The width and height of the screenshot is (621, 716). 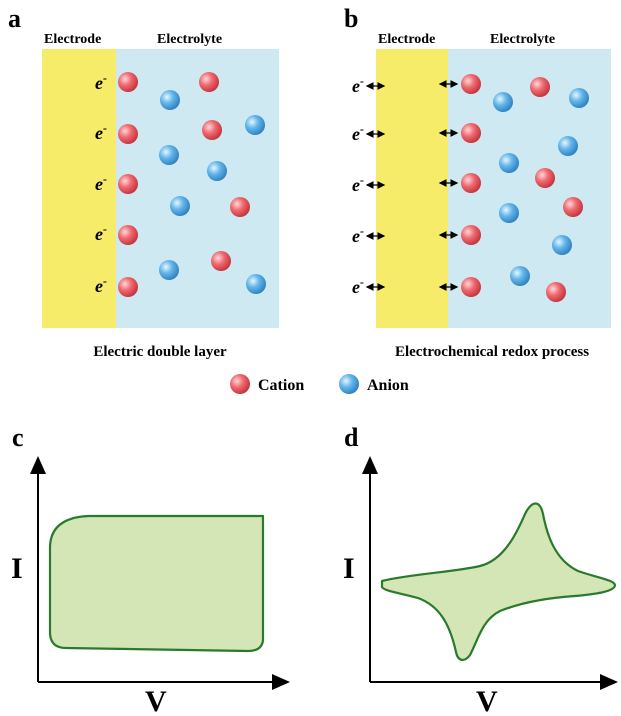 I want to click on legend-anion-swatch, so click(x=349, y=384).